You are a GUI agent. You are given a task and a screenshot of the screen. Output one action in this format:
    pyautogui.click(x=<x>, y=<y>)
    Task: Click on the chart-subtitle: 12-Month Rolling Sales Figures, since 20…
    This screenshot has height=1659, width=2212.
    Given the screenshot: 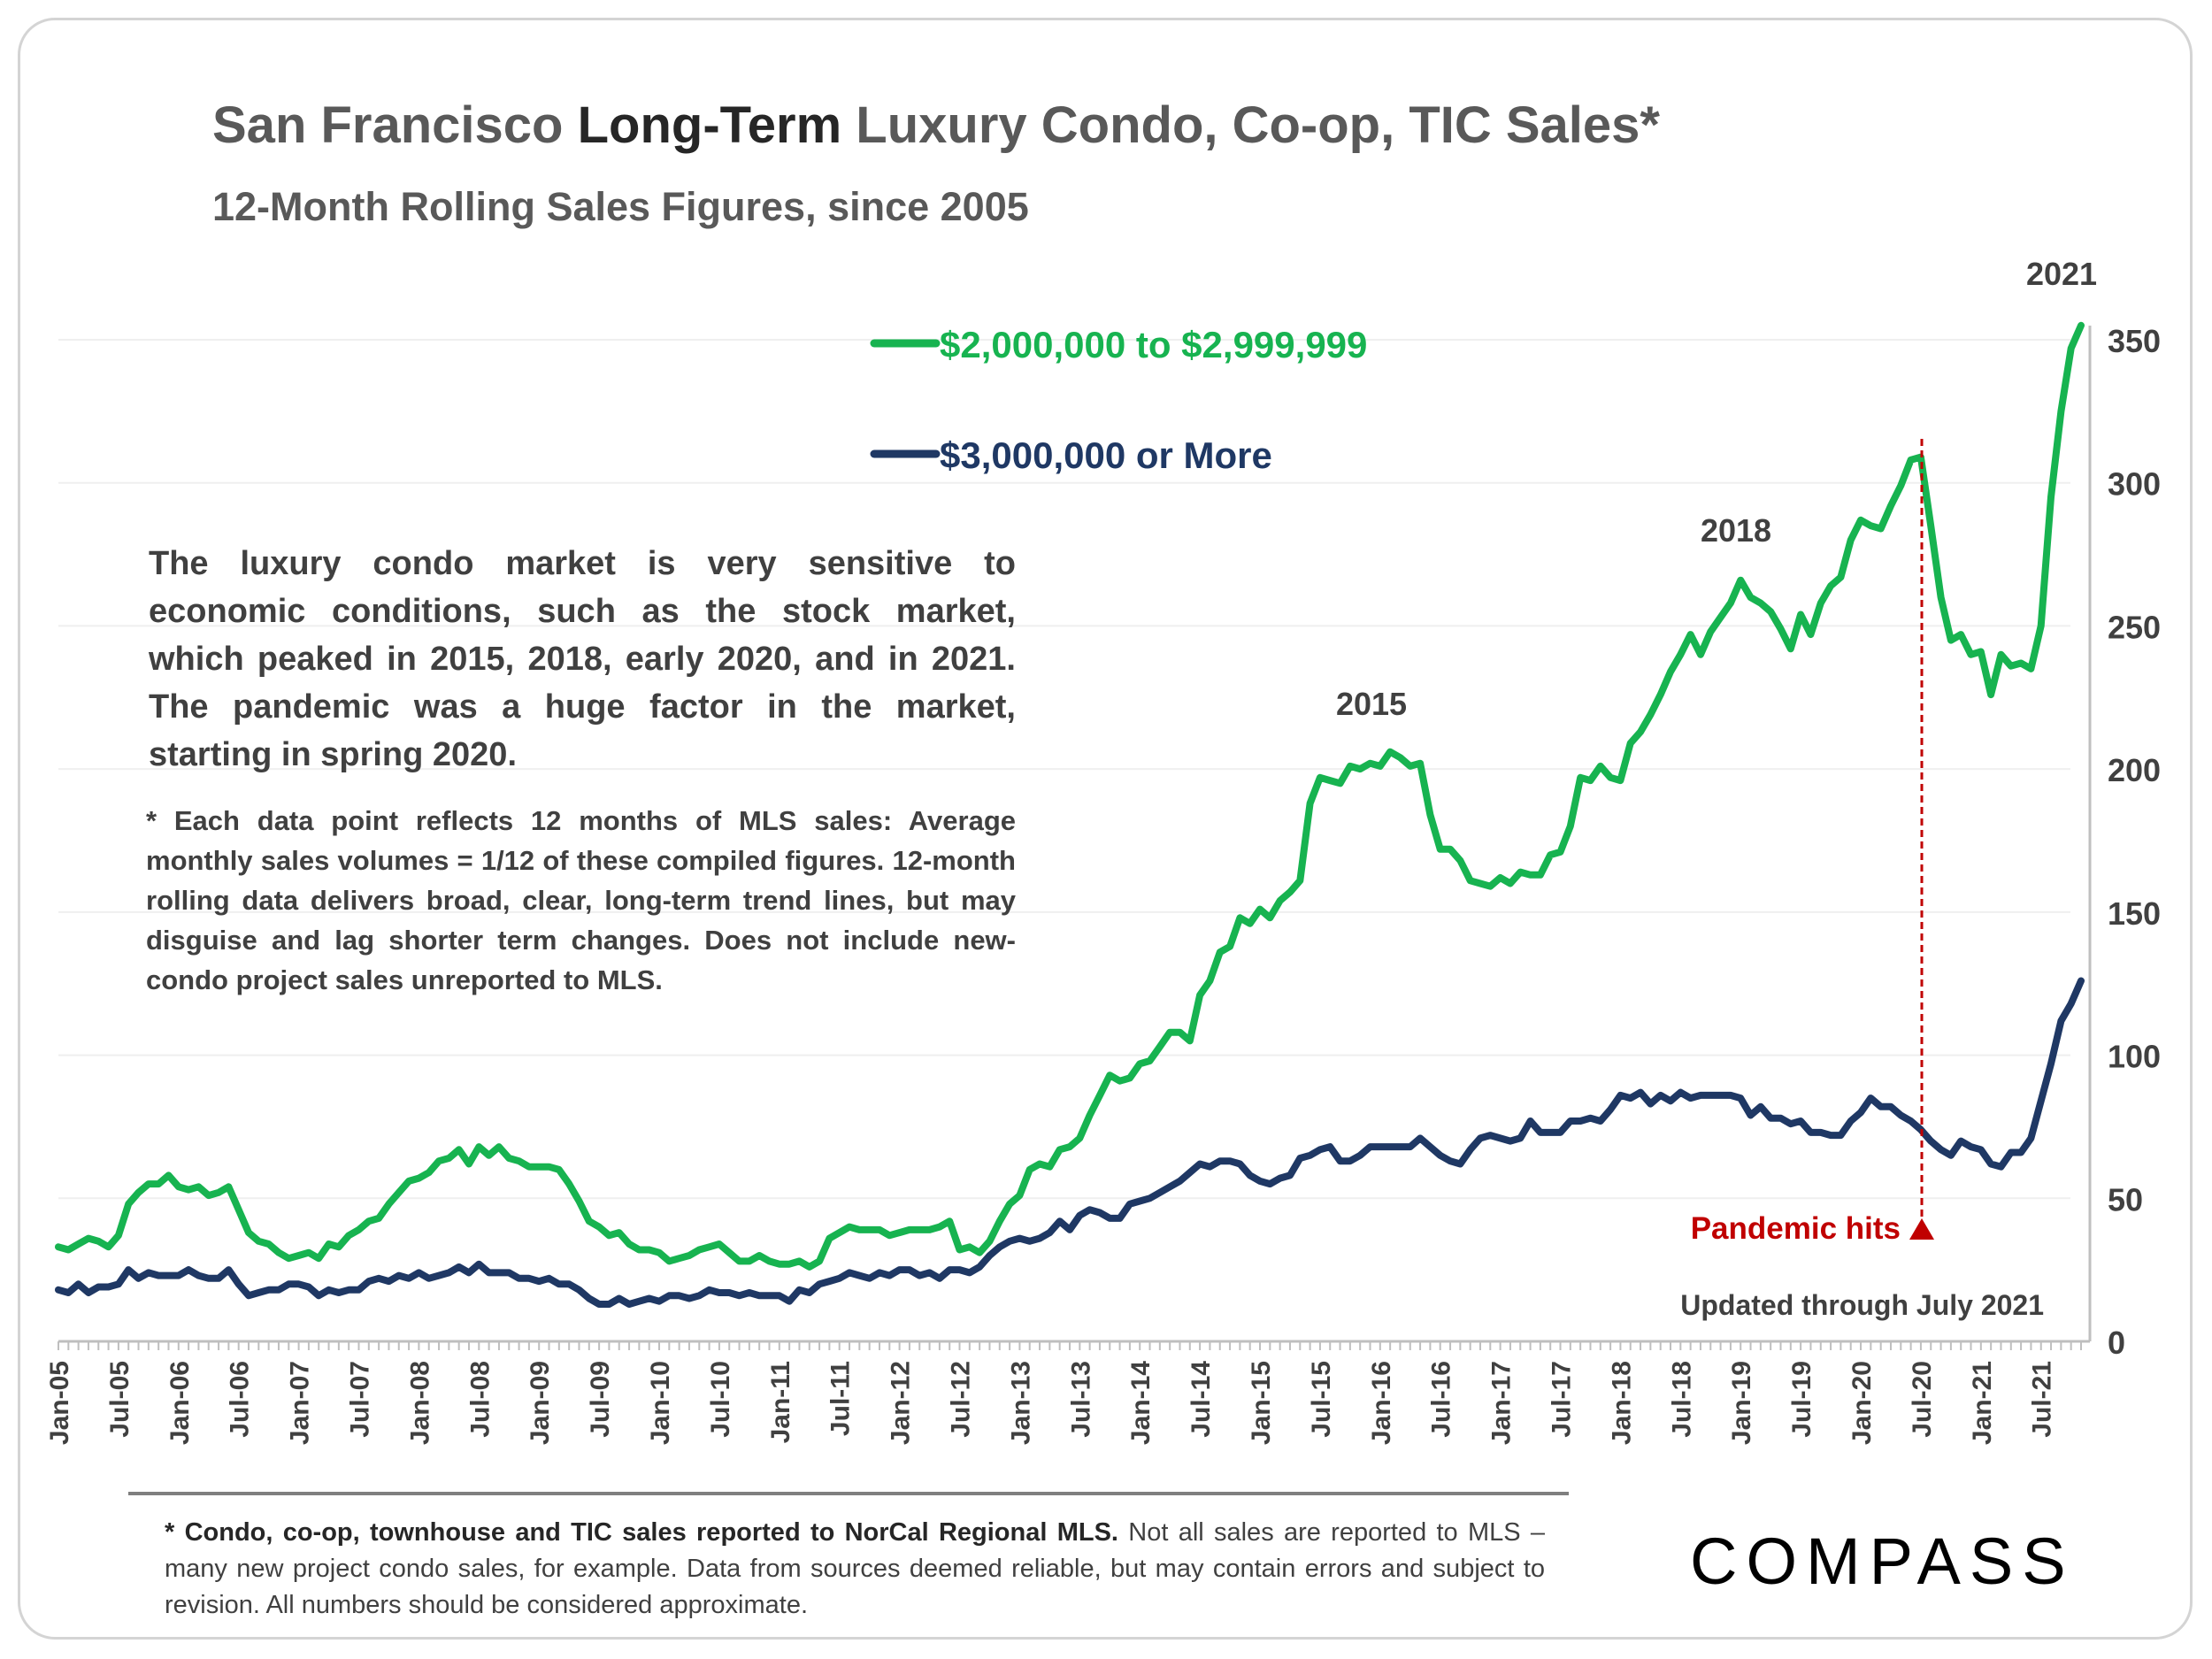 What is the action you would take?
    pyautogui.click(x=621, y=207)
    